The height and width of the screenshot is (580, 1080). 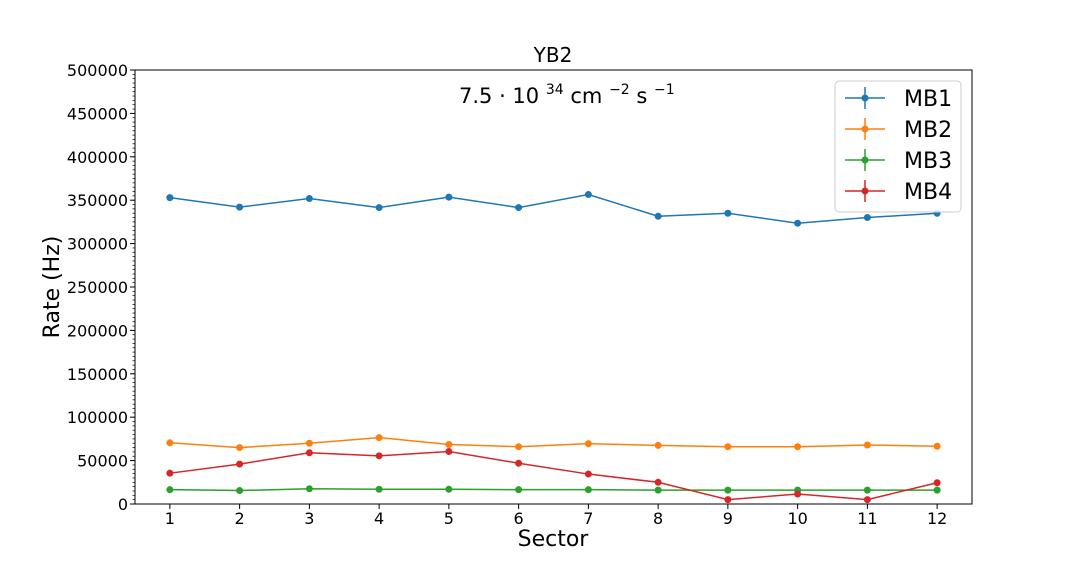 What do you see at coordinates (97, 417) in the screenshot?
I see `y-tick-label: 100000` at bounding box center [97, 417].